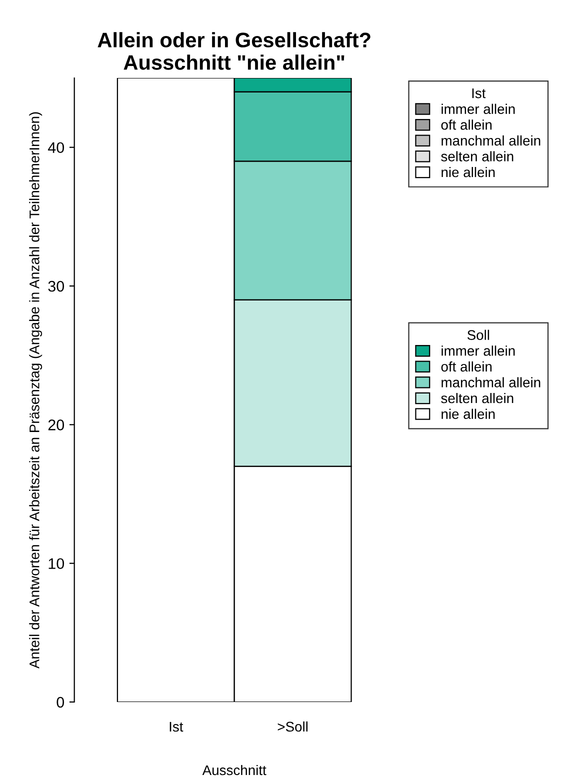 Image resolution: width=562 pixels, height=780 pixels. I want to click on x-axis-title: Ausschnitt, so click(234, 770).